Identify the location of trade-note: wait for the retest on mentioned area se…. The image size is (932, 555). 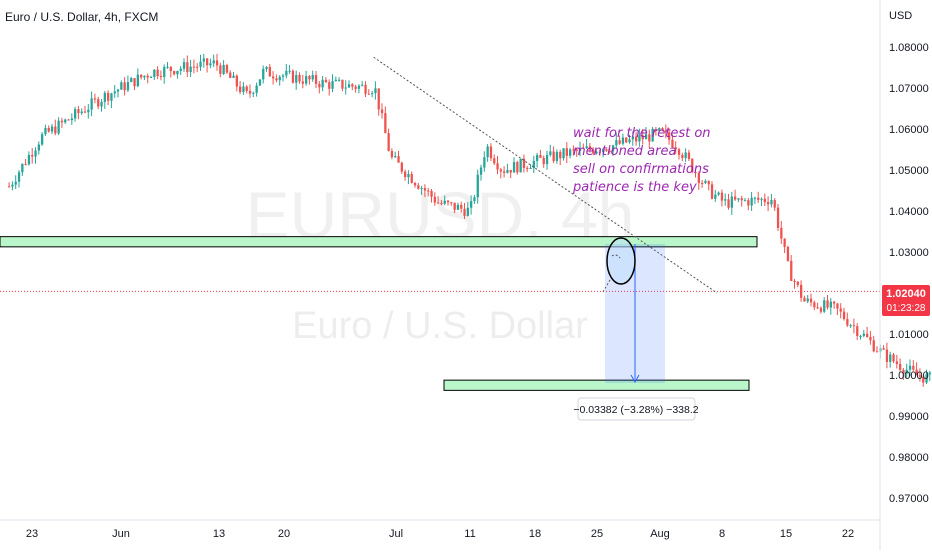
(641, 160).